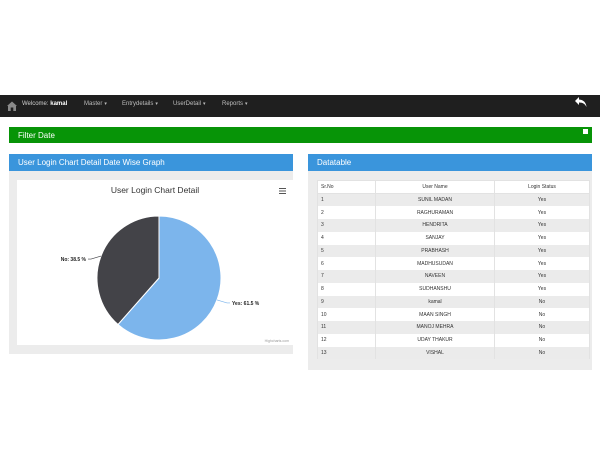 This screenshot has height=455, width=600. What do you see at coordinates (435, 289) in the screenshot?
I see `cell-username: SUDHANSHU` at bounding box center [435, 289].